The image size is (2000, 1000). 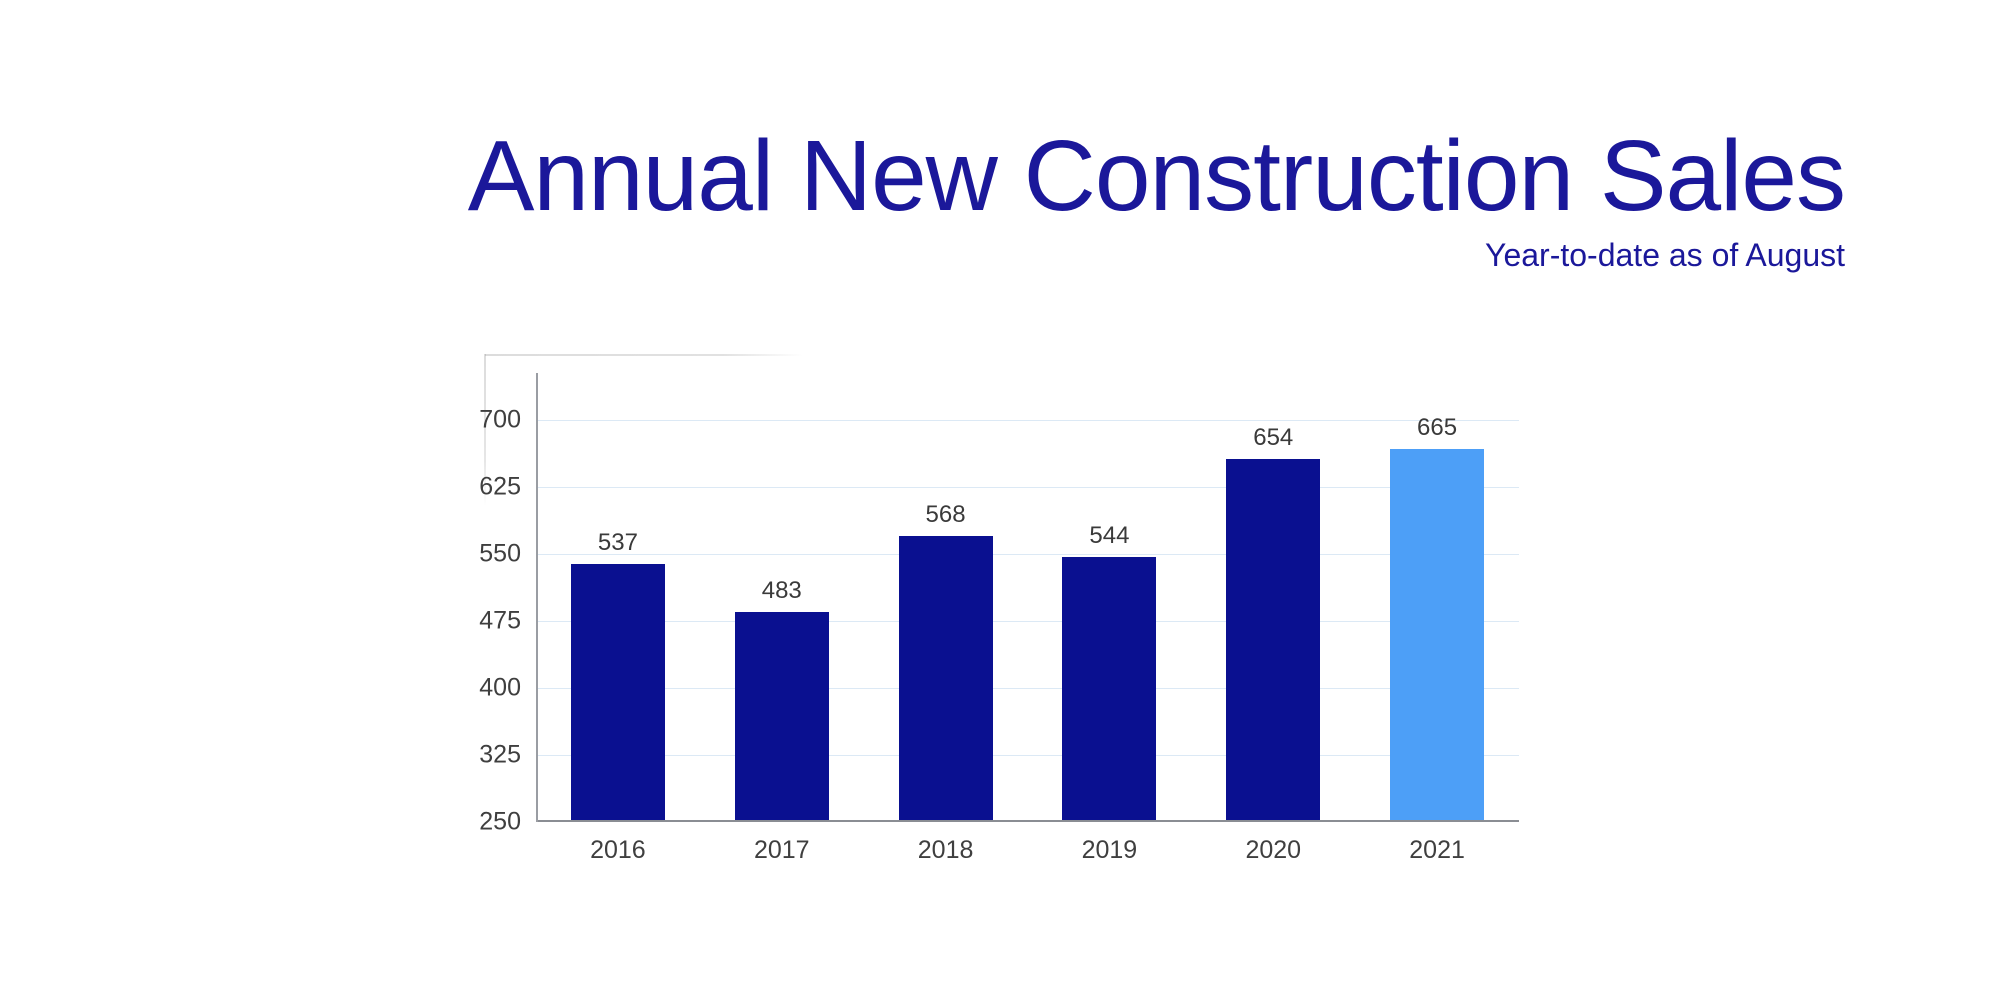 What do you see at coordinates (1665, 255) in the screenshot?
I see `page-subtitle: Year-to-date as of August` at bounding box center [1665, 255].